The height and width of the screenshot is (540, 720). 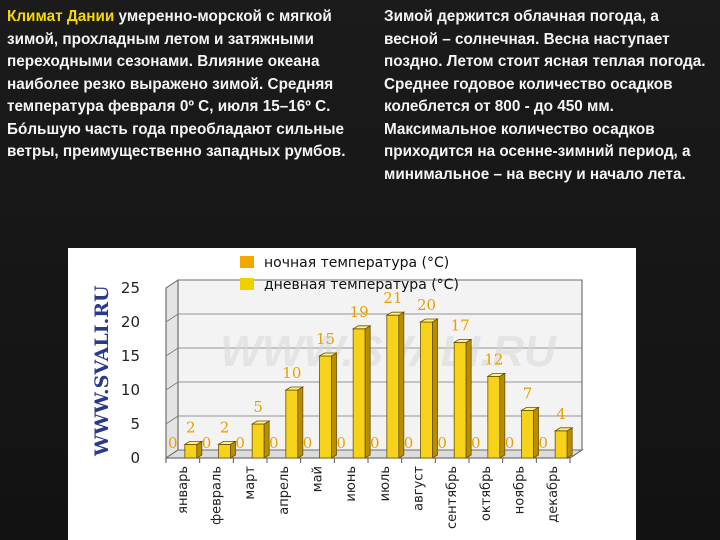 What do you see at coordinates (528, 393) in the screenshot?
I see `day-value-label: 7` at bounding box center [528, 393].